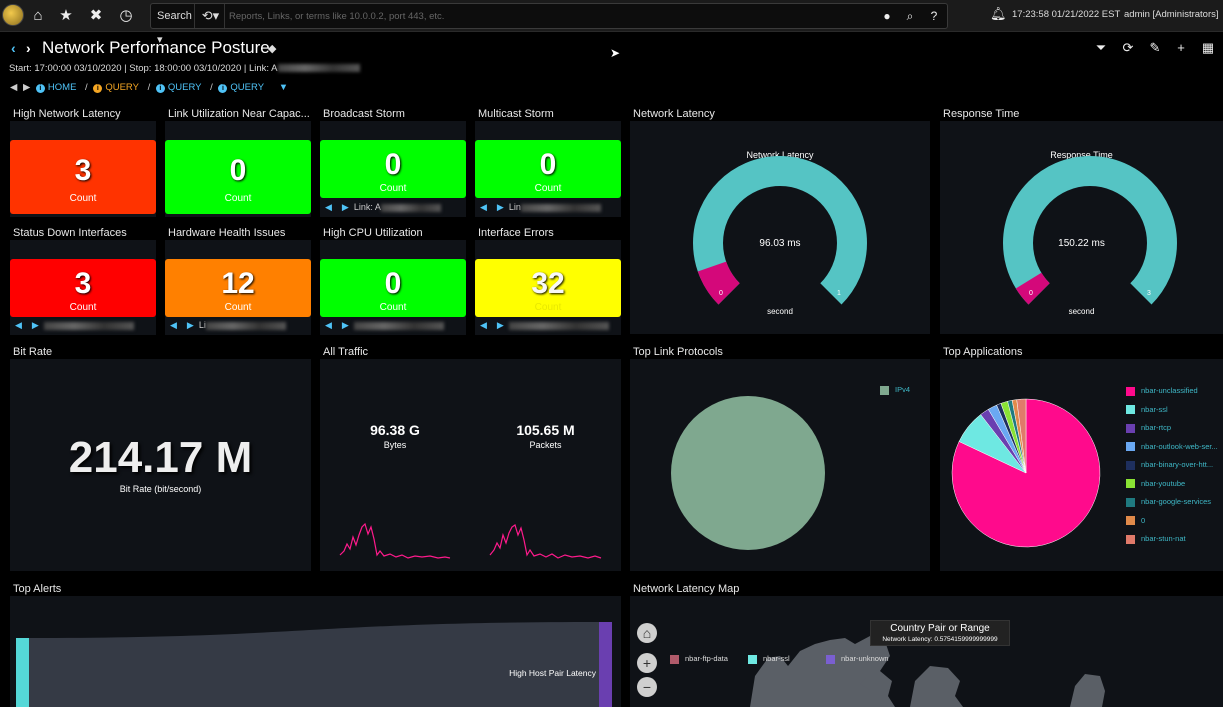 The image size is (1223, 707). Describe the element at coordinates (1155, 47) in the screenshot. I see `pin-icon: ✎` at that location.